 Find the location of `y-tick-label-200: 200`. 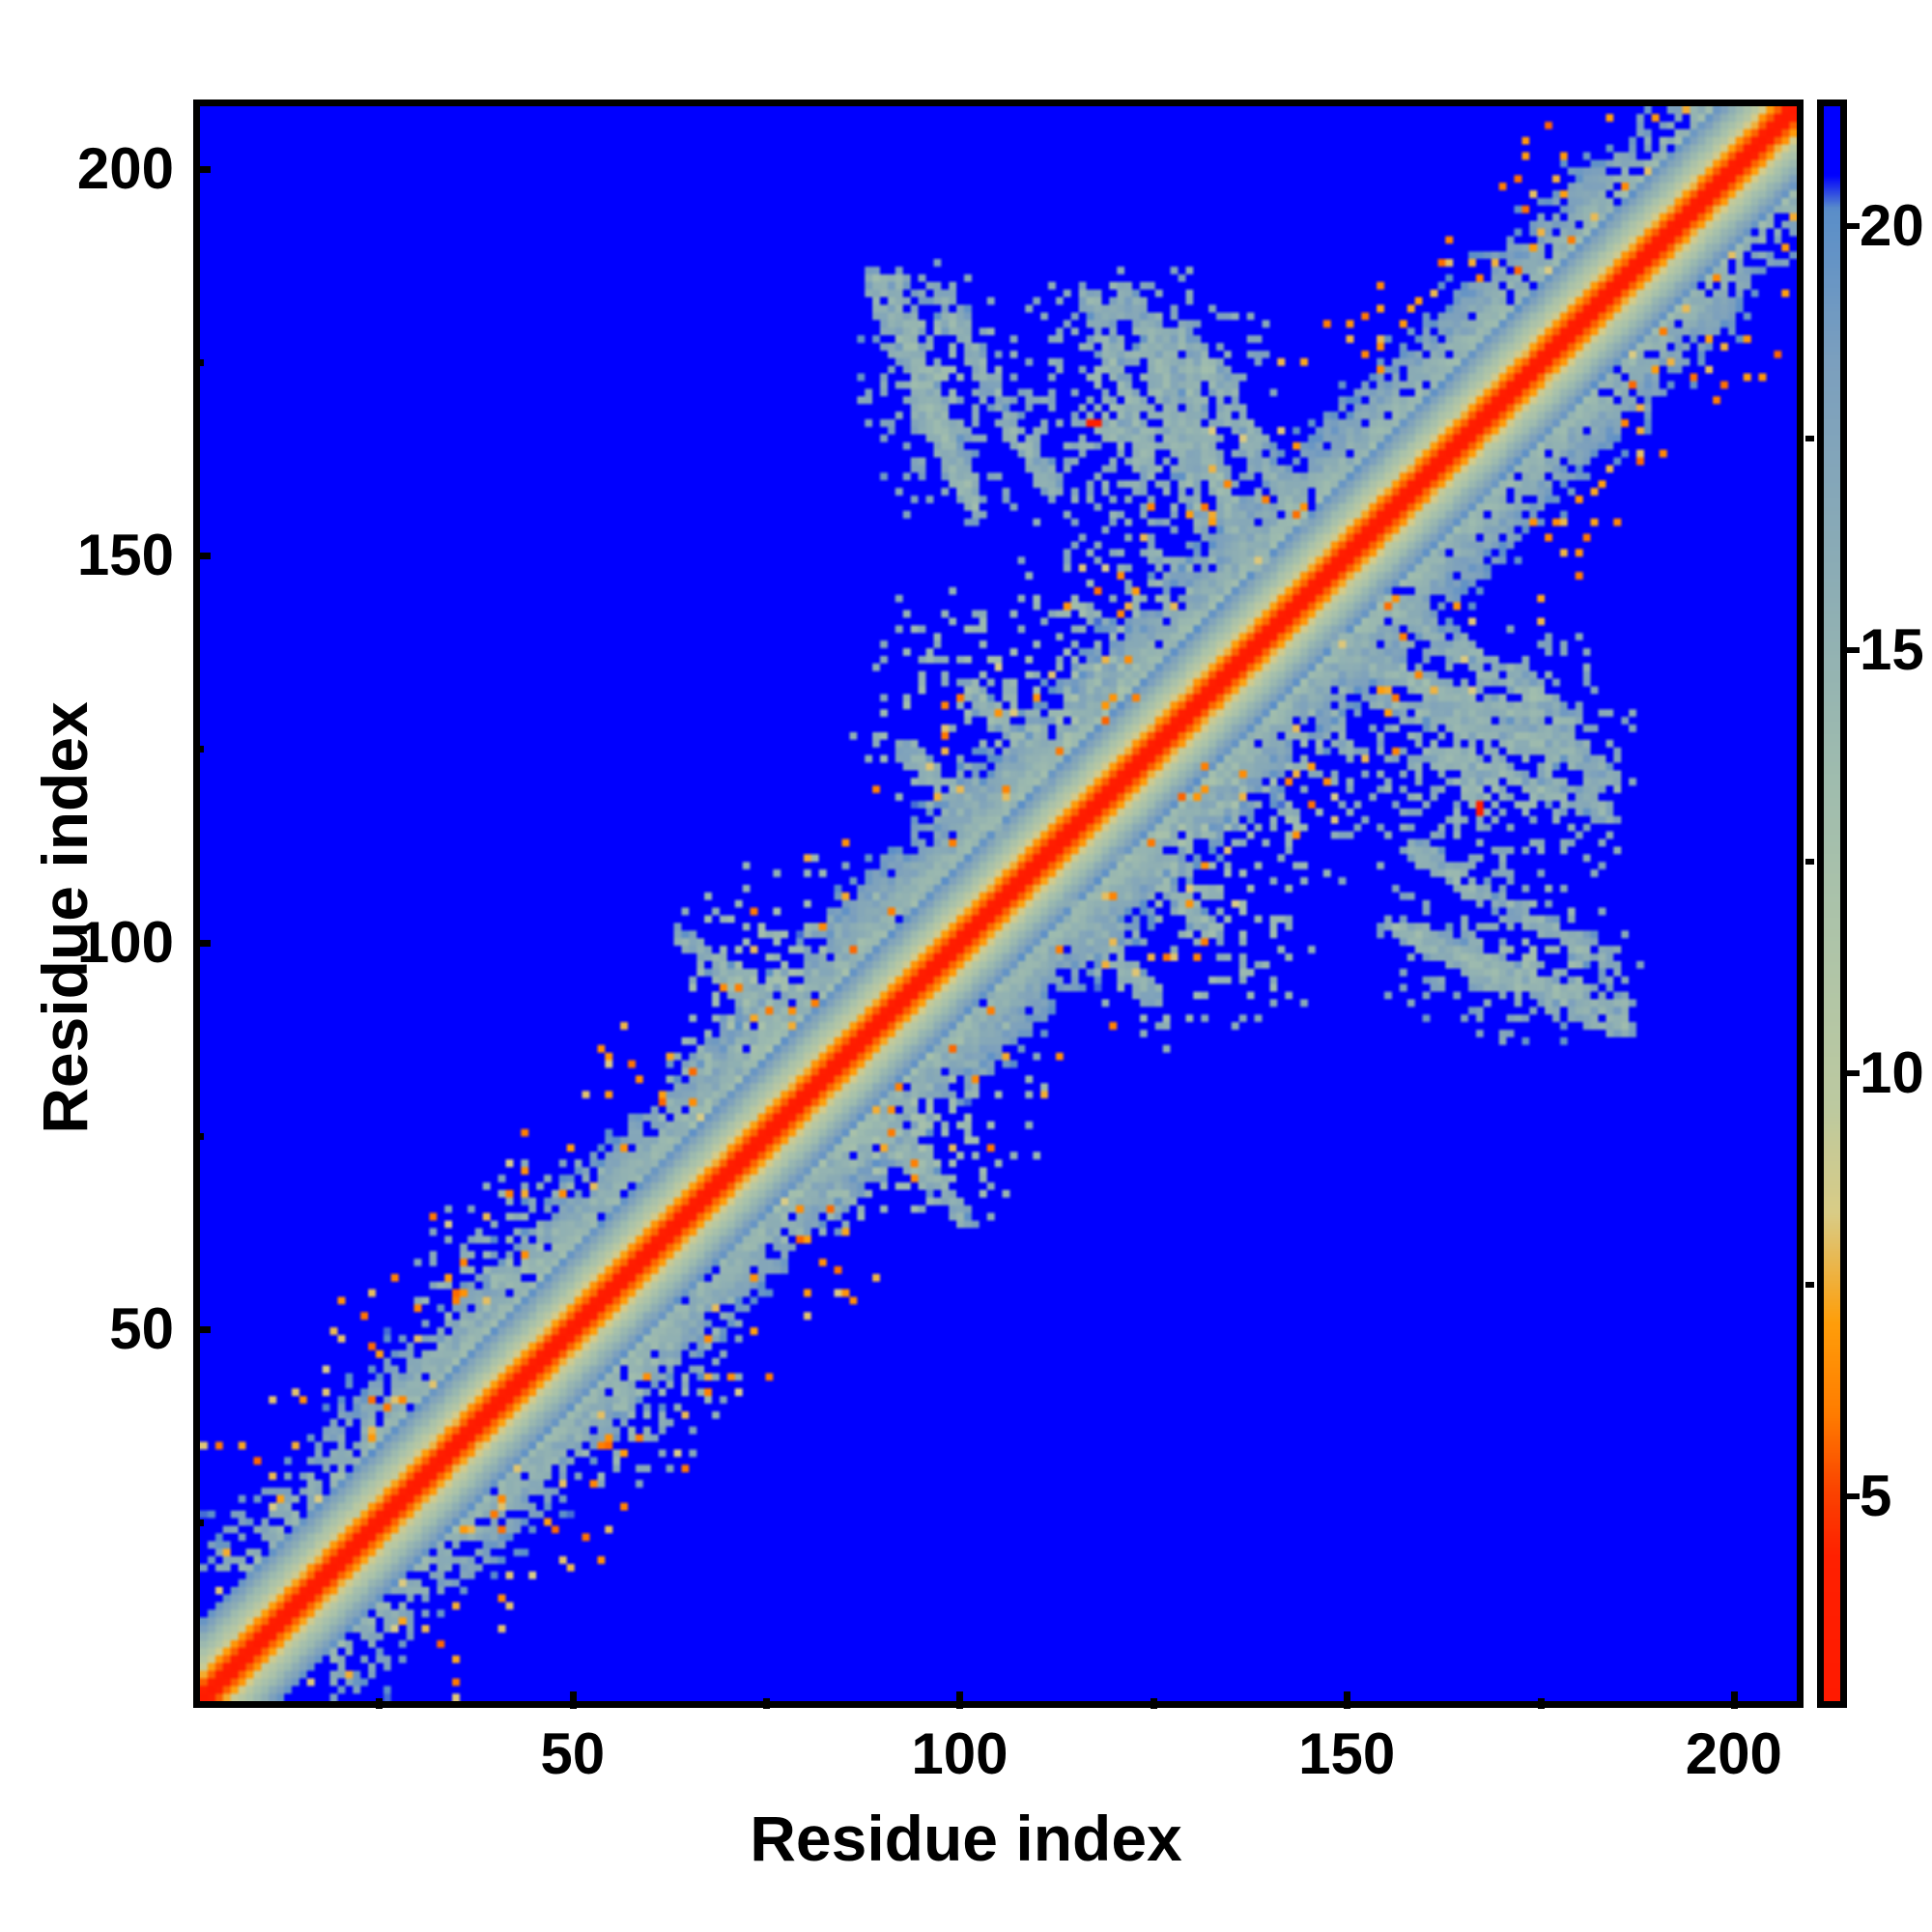

y-tick-label-200: 200 is located at coordinates (125, 169).